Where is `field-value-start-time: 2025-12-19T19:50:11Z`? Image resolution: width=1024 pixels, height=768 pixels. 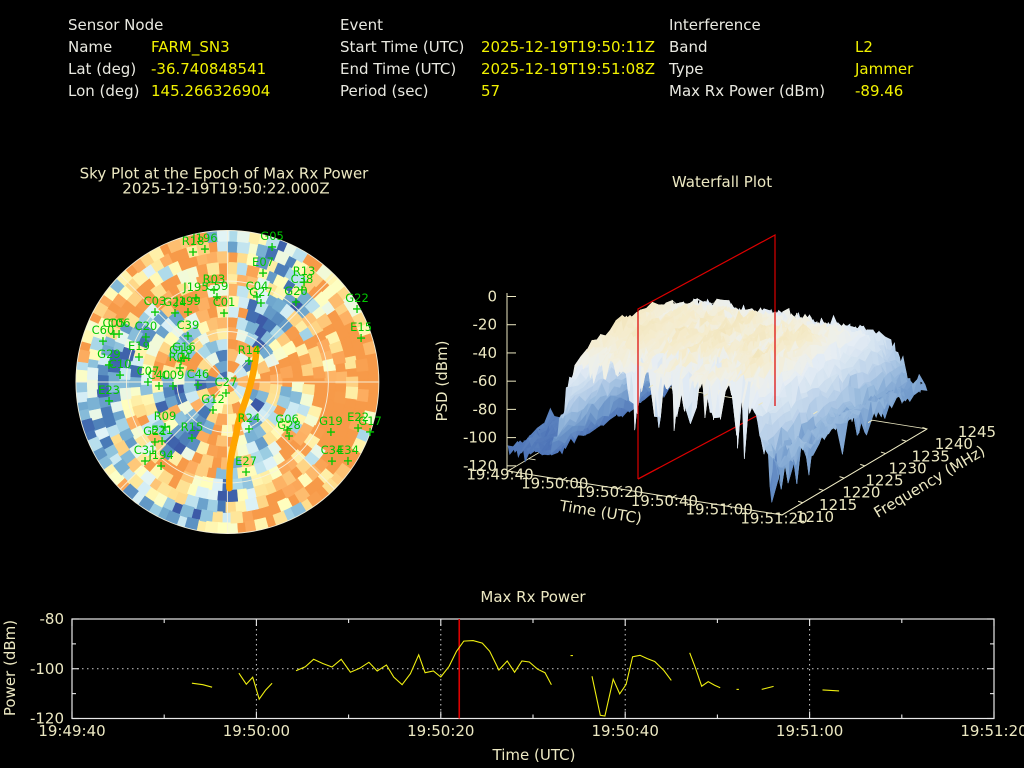 field-value-start-time: 2025-12-19T19:50:11Z is located at coordinates (568, 47).